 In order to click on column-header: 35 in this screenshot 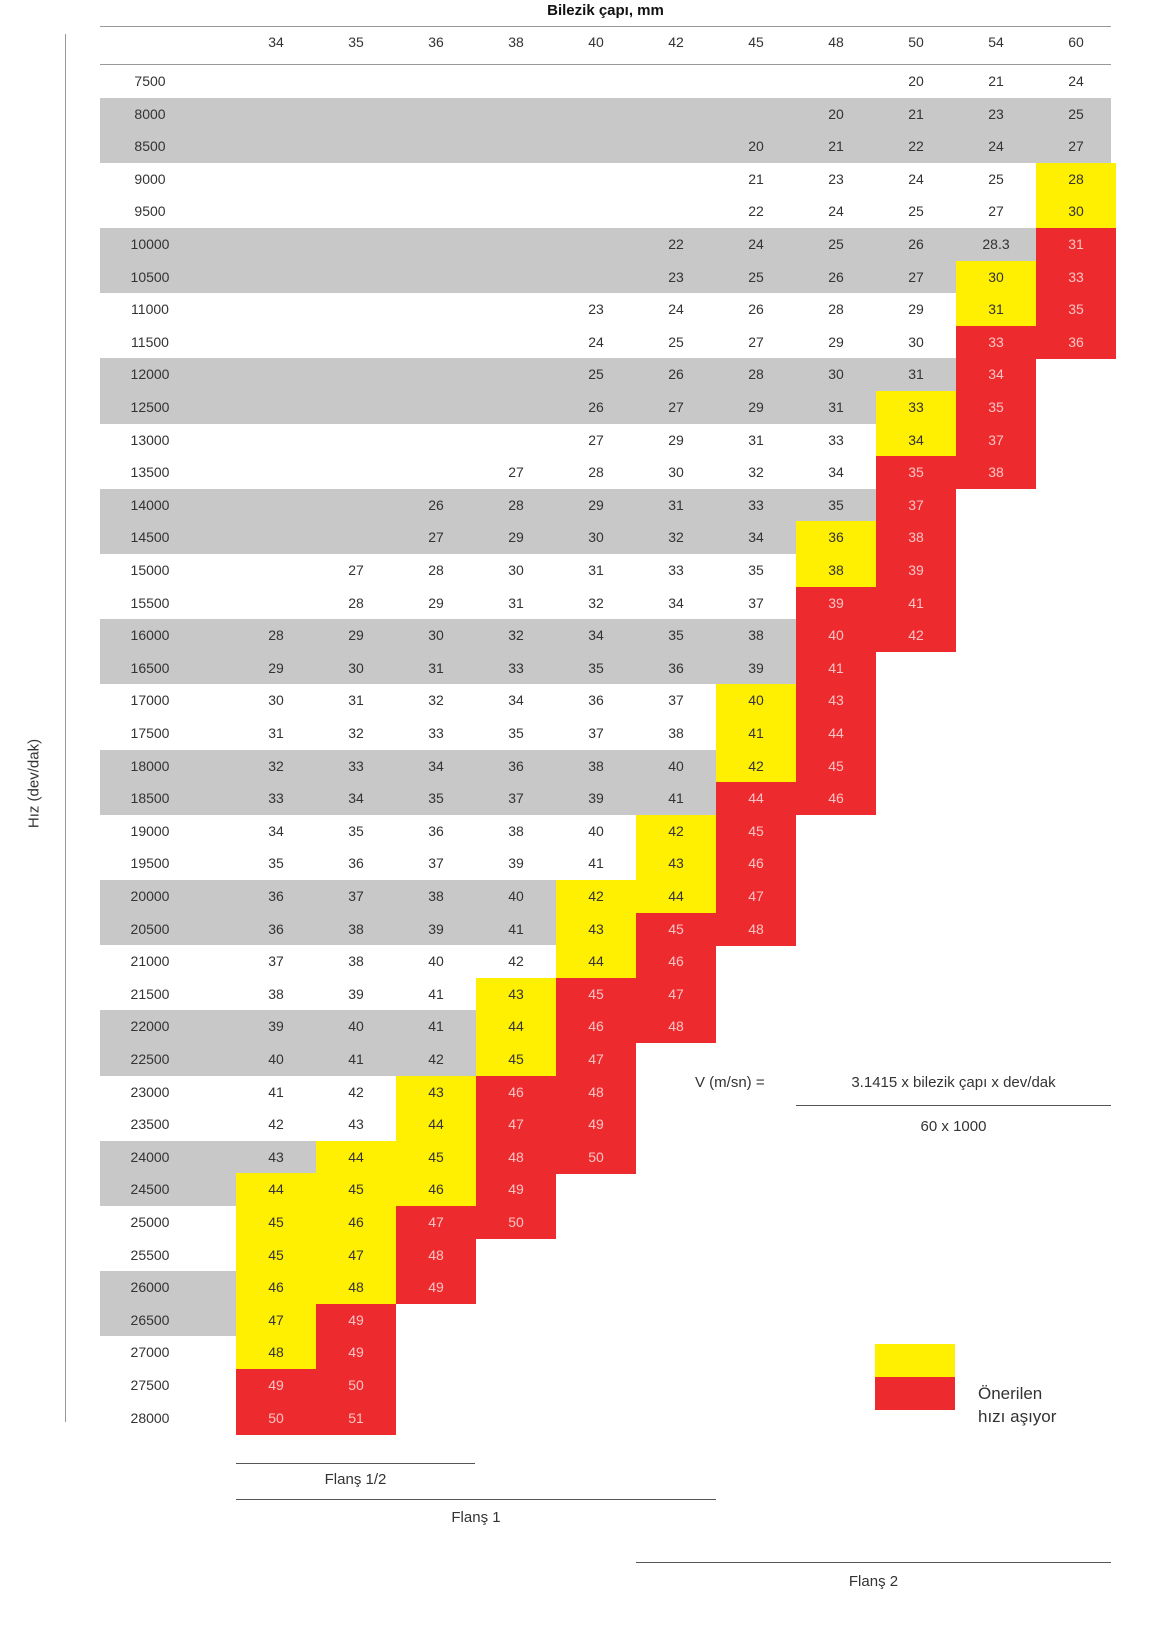, I will do `click(356, 42)`.